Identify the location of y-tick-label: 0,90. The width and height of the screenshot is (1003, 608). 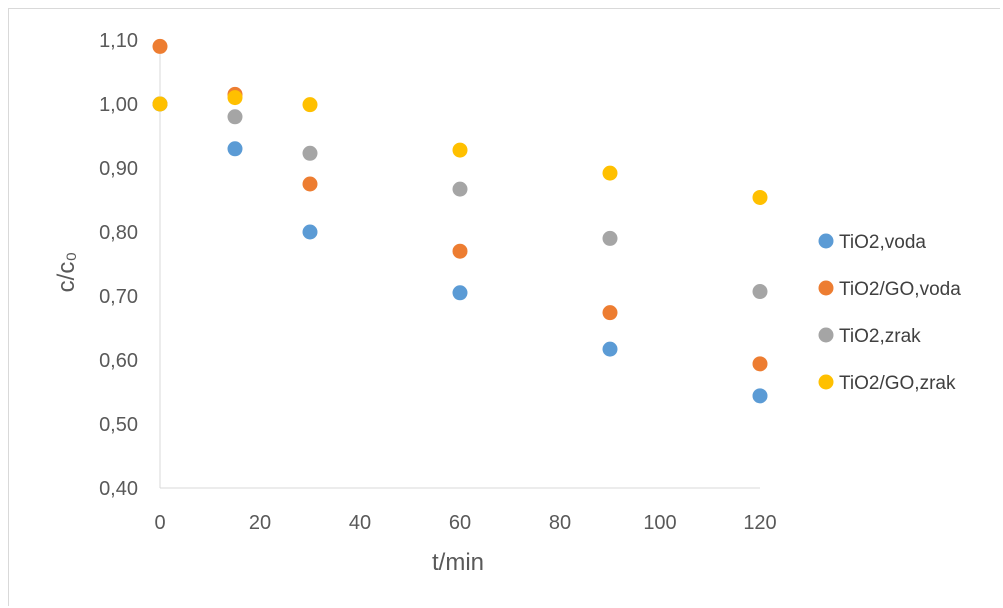
(118, 169).